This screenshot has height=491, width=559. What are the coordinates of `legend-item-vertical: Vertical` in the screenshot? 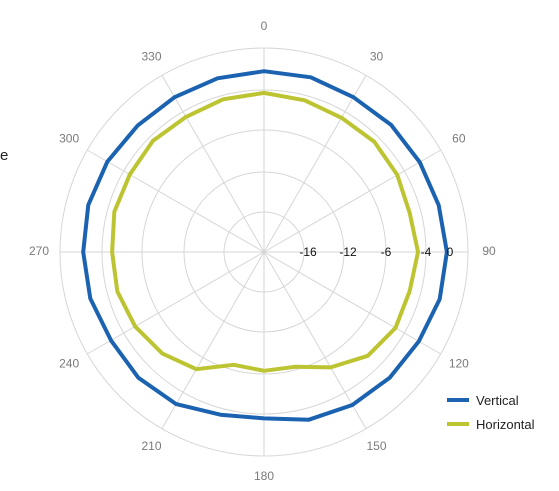 It's located at (491, 400).